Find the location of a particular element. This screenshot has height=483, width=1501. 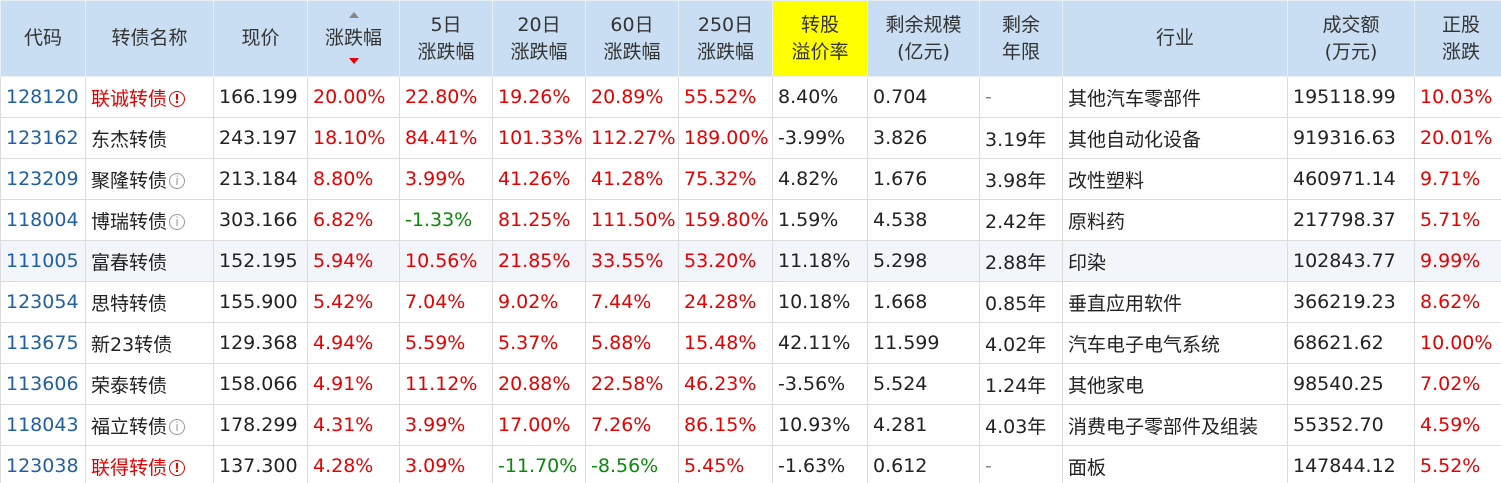

amount-cell: 460971.14 is located at coordinates (1351, 179).